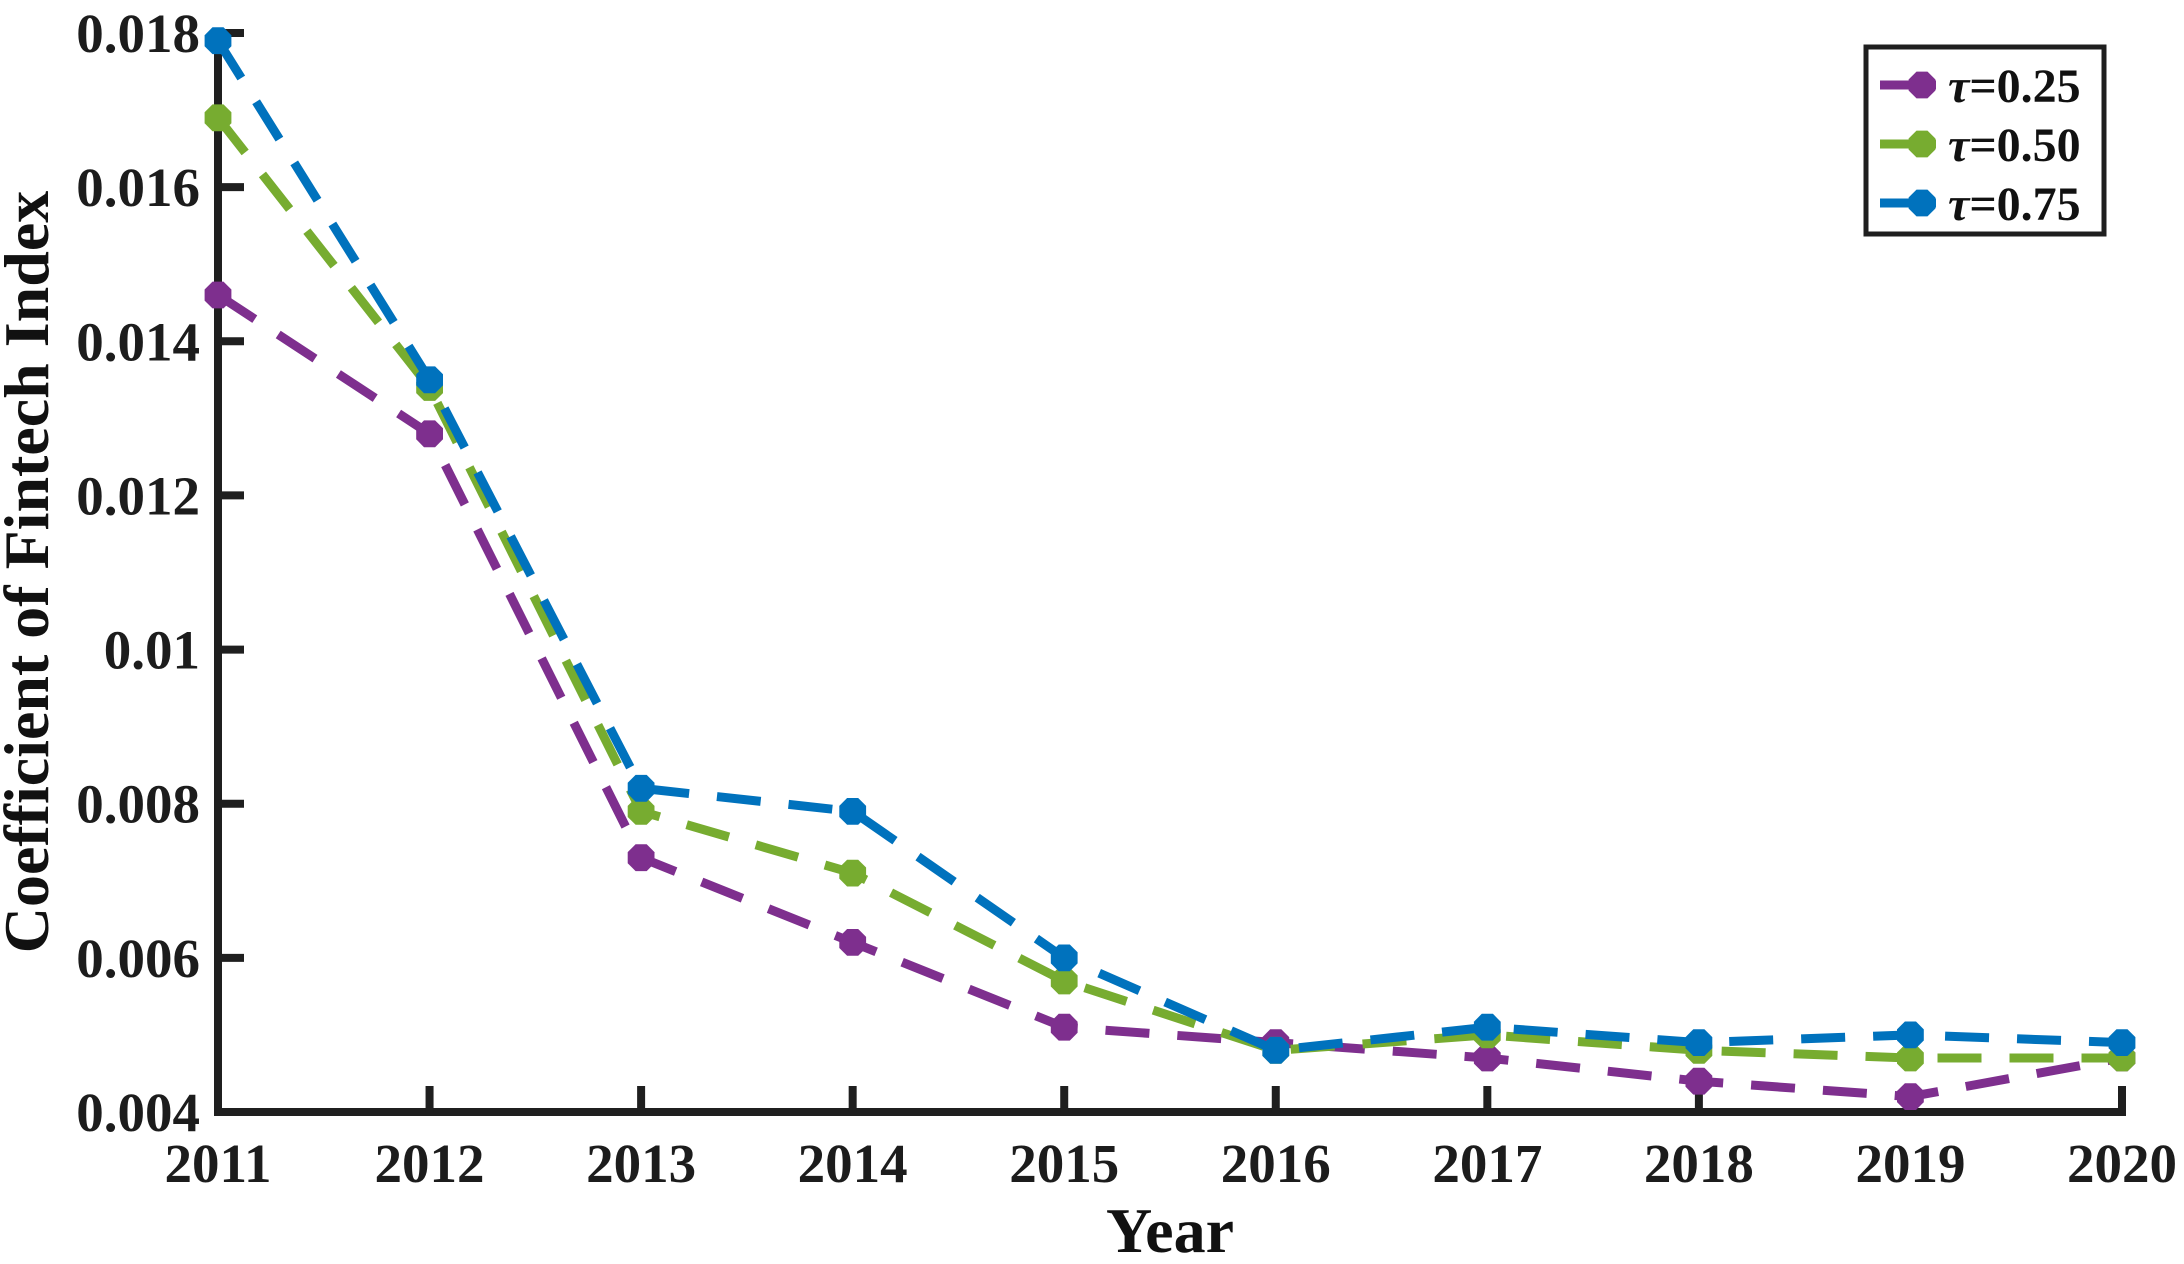 This screenshot has height=1264, width=2184. I want to click on legend-label: τ=0.25, so click(2014, 86).